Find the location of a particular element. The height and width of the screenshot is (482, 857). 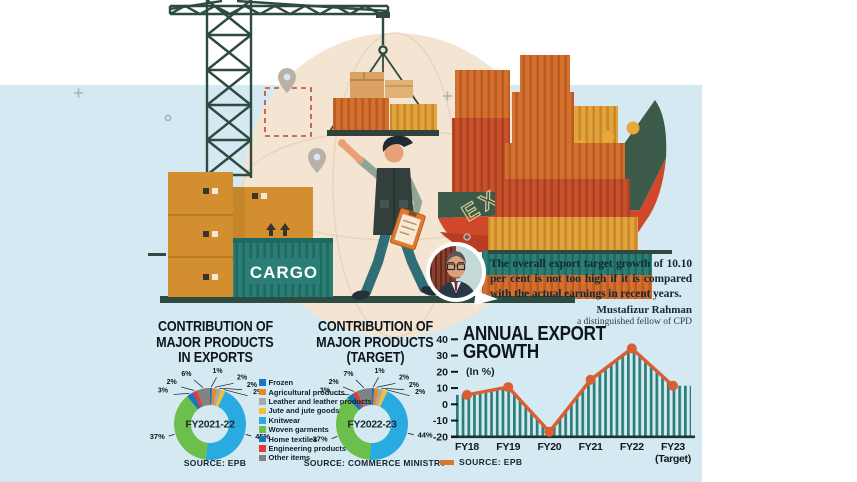

y-tick-label: -20 is located at coordinates (440, 437).